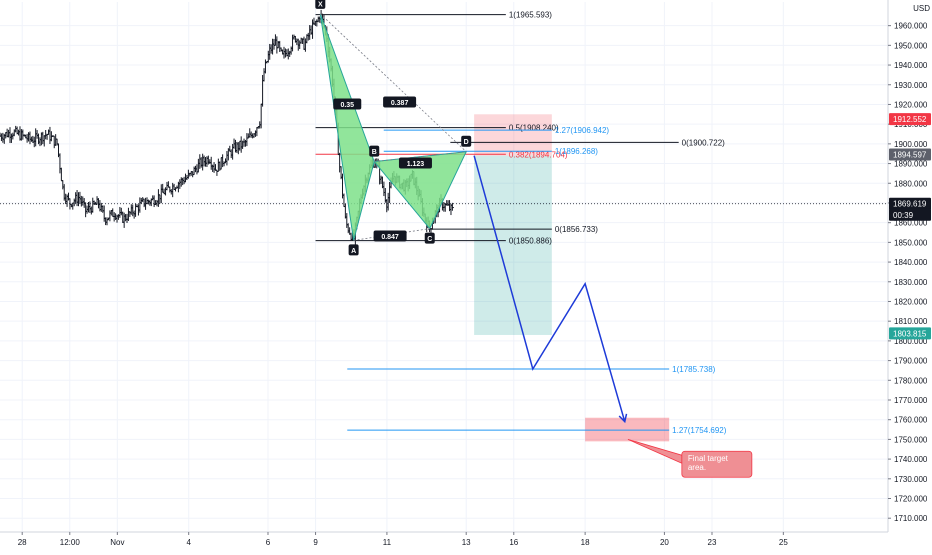 The image size is (932, 555). I want to click on time-axis: 28 12:00 Nov 4 6 9 11 13 16 18 20 23 25, so click(444, 540).